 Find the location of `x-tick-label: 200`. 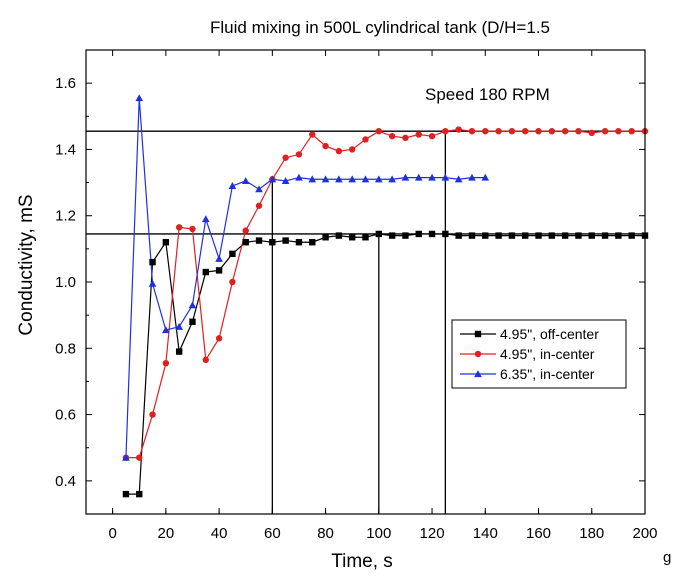

x-tick-label: 200 is located at coordinates (644, 533).